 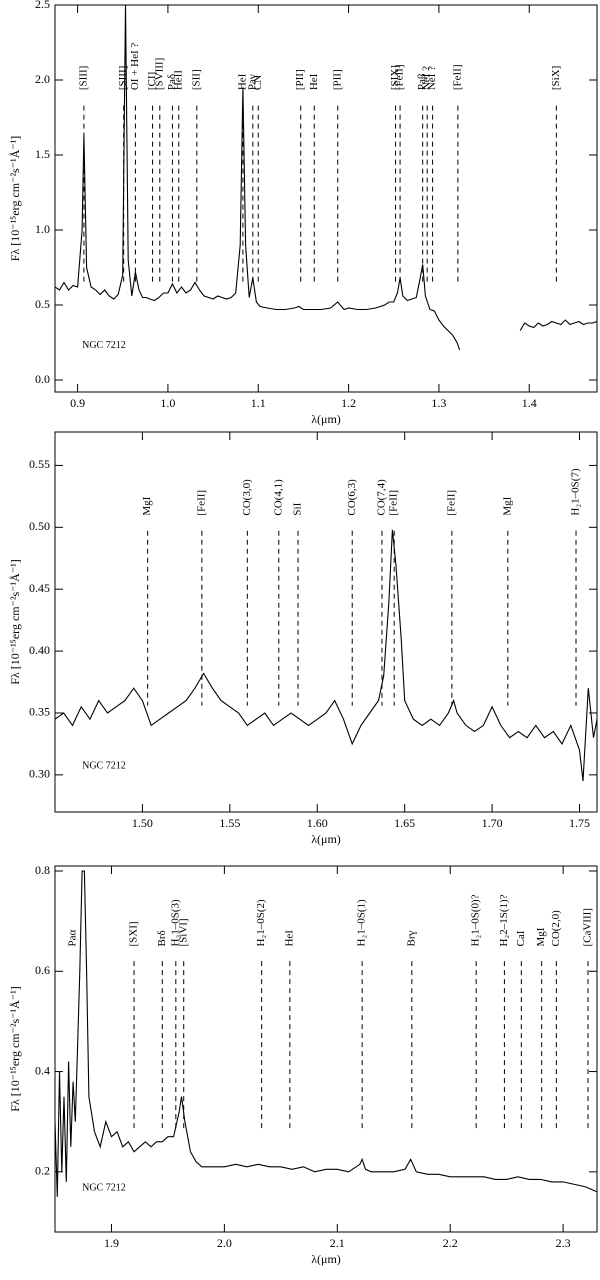 What do you see at coordinates (258, 403) in the screenshot?
I see `x-tick-label: 1.1` at bounding box center [258, 403].